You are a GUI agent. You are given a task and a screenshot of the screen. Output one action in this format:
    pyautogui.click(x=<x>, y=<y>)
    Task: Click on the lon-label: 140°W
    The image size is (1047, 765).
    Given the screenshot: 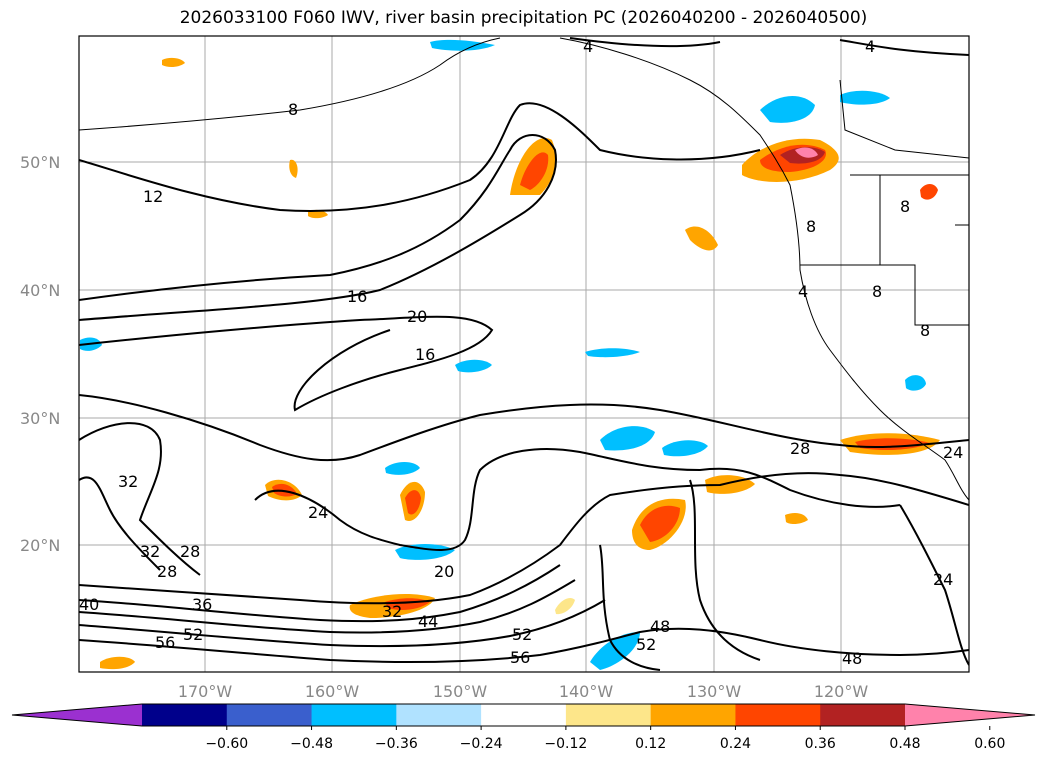 What is the action you would take?
    pyautogui.click(x=586, y=691)
    